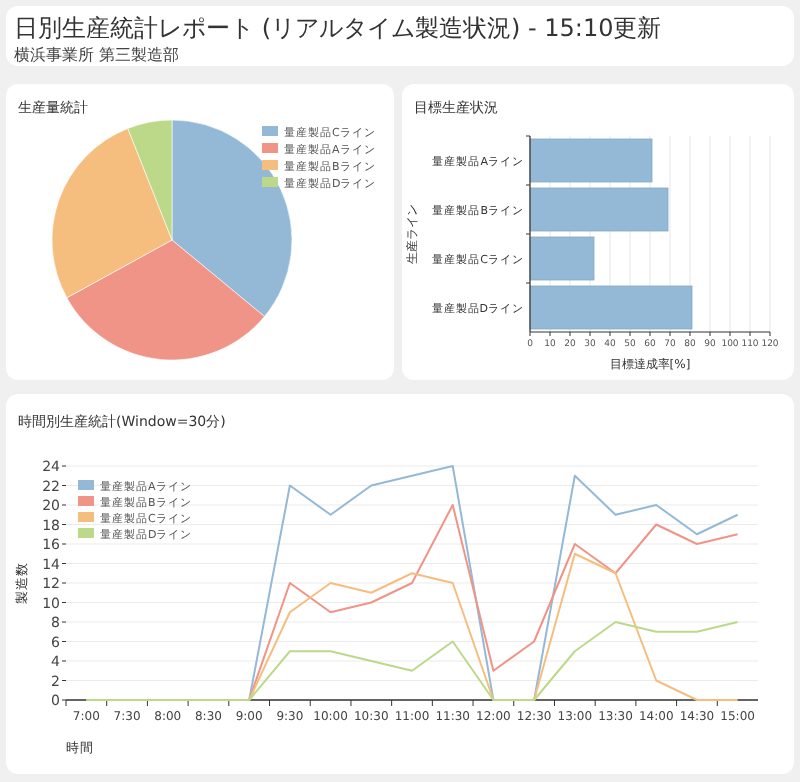 The image size is (800, 782). Describe the element at coordinates (97, 55) in the screenshot. I see `text: 横浜事業所 第三製造部` at that location.